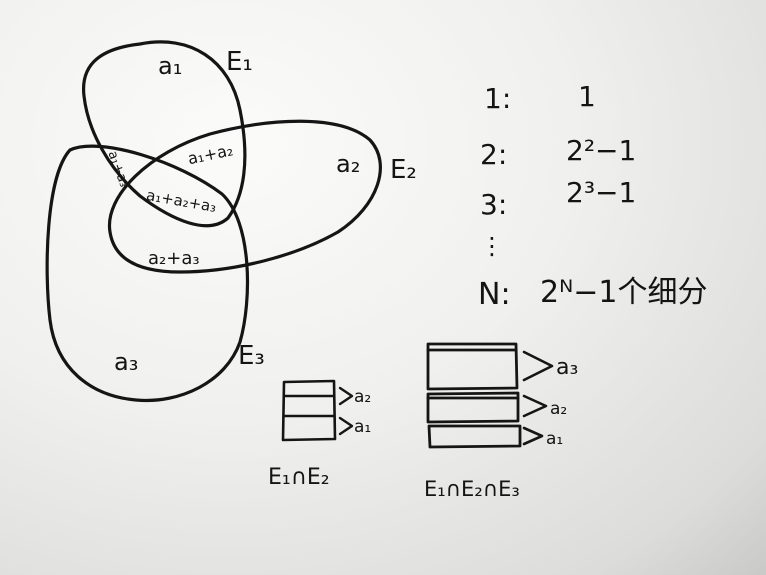 The image size is (766, 575). I want to click on set-label-e1: E₁, so click(239, 62).